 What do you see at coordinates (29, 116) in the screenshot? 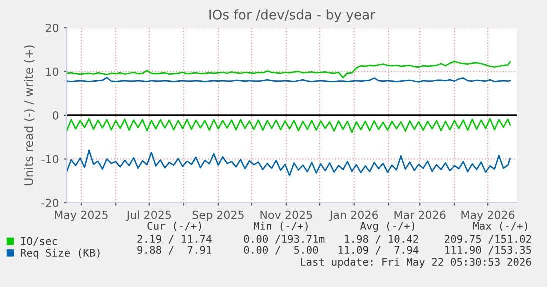
I see `y-axis-title: Units read (-) / write (+)` at bounding box center [29, 116].